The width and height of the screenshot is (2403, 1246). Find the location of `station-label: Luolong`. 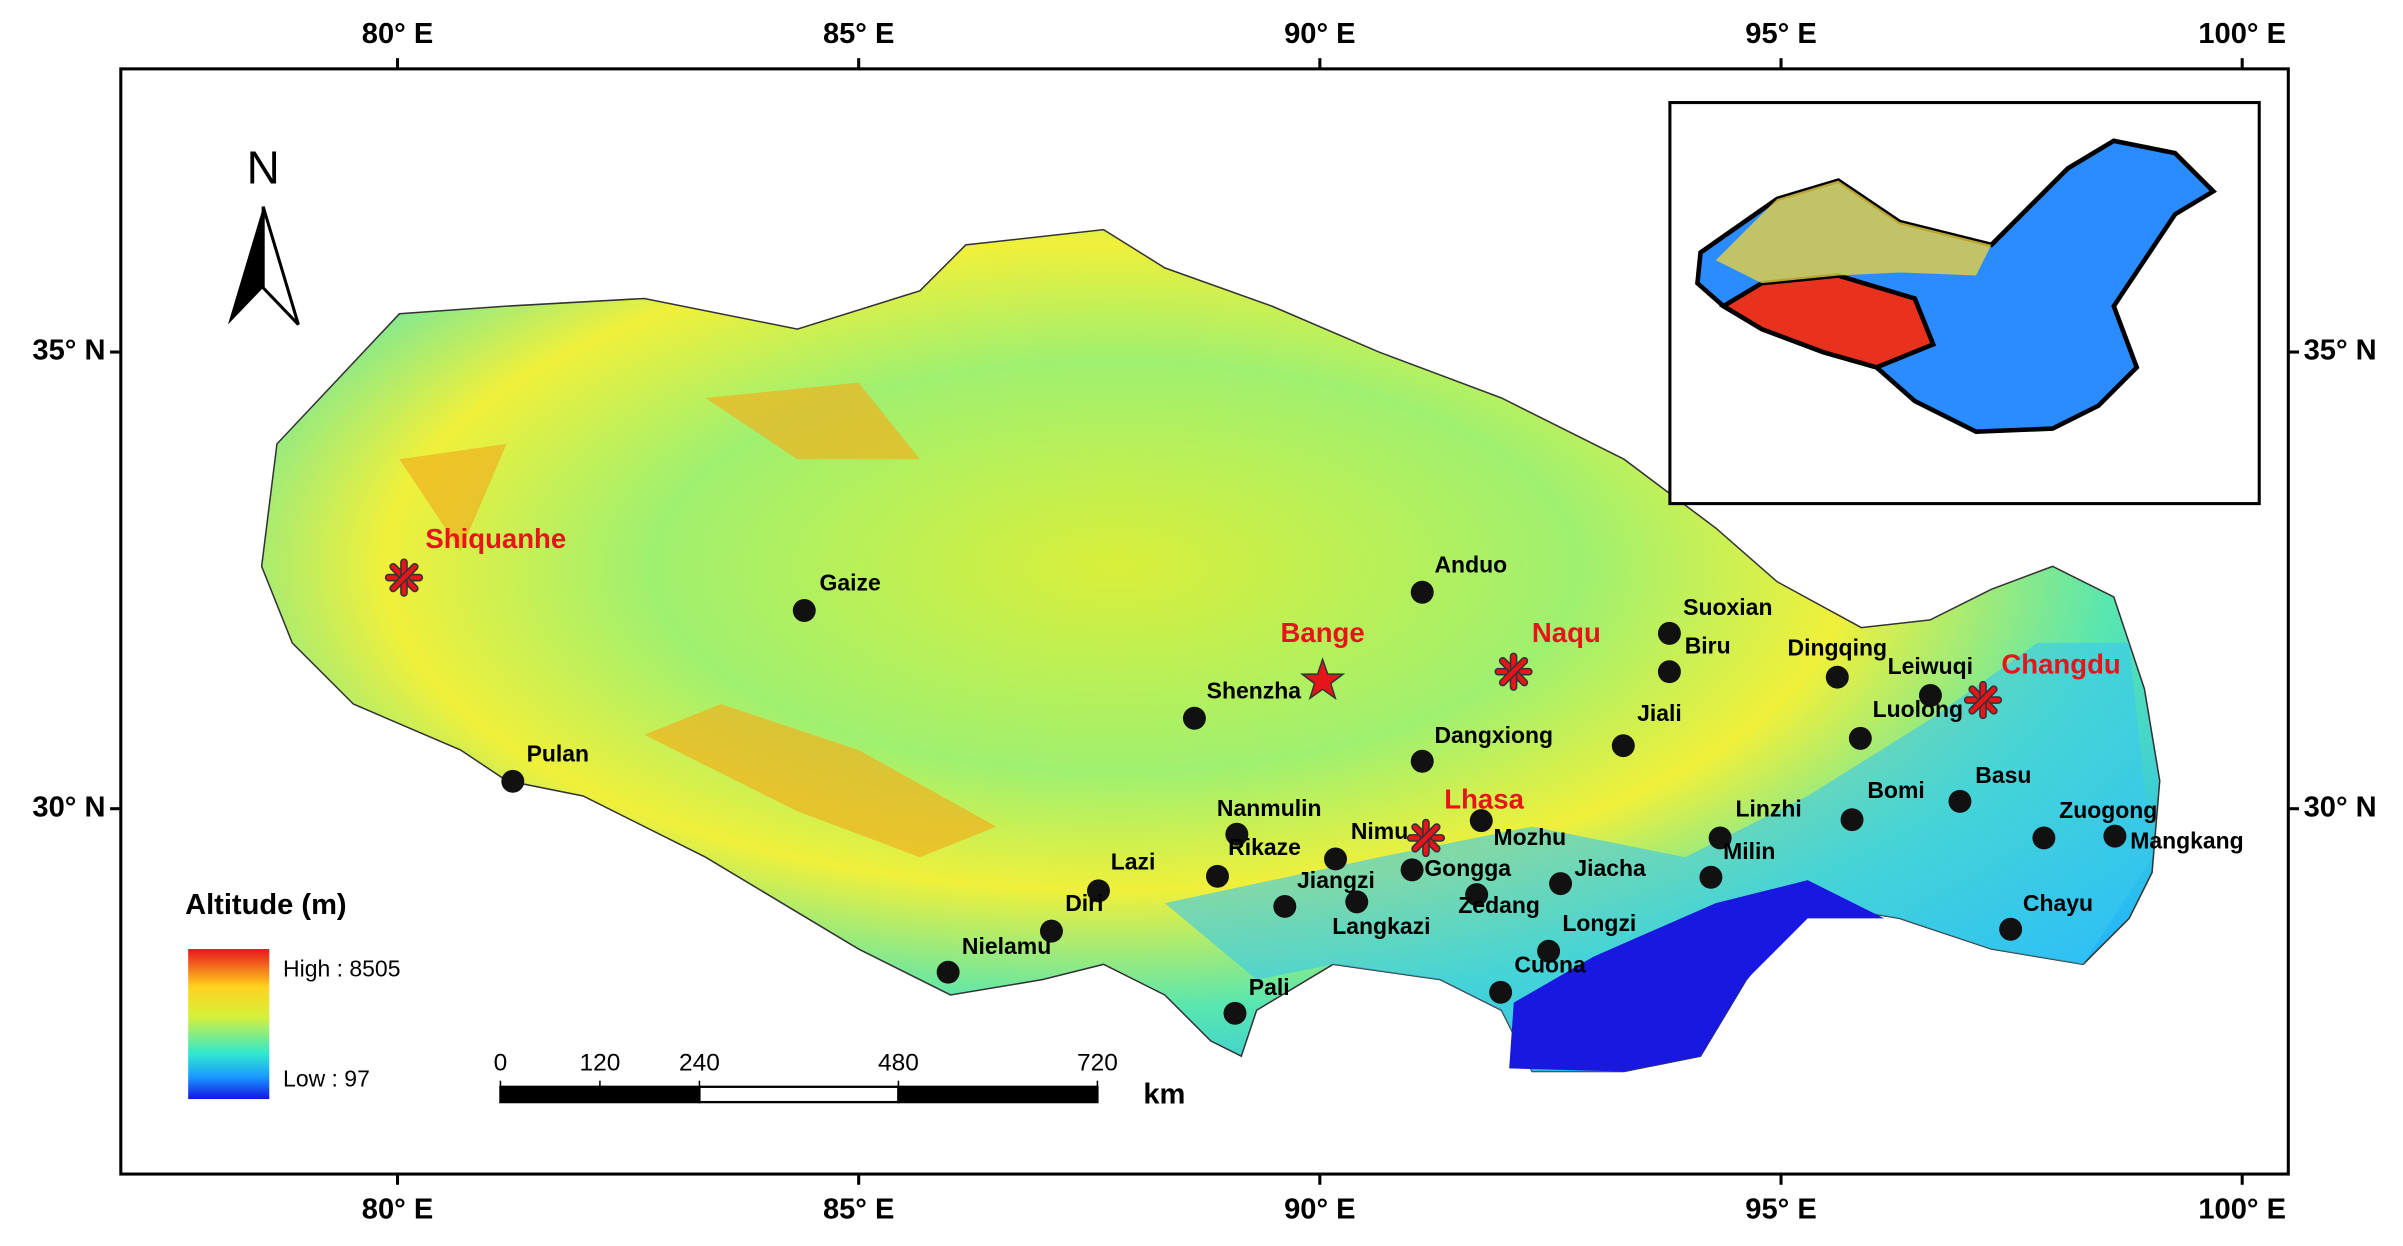

station-label: Luolong is located at coordinates (1918, 709).